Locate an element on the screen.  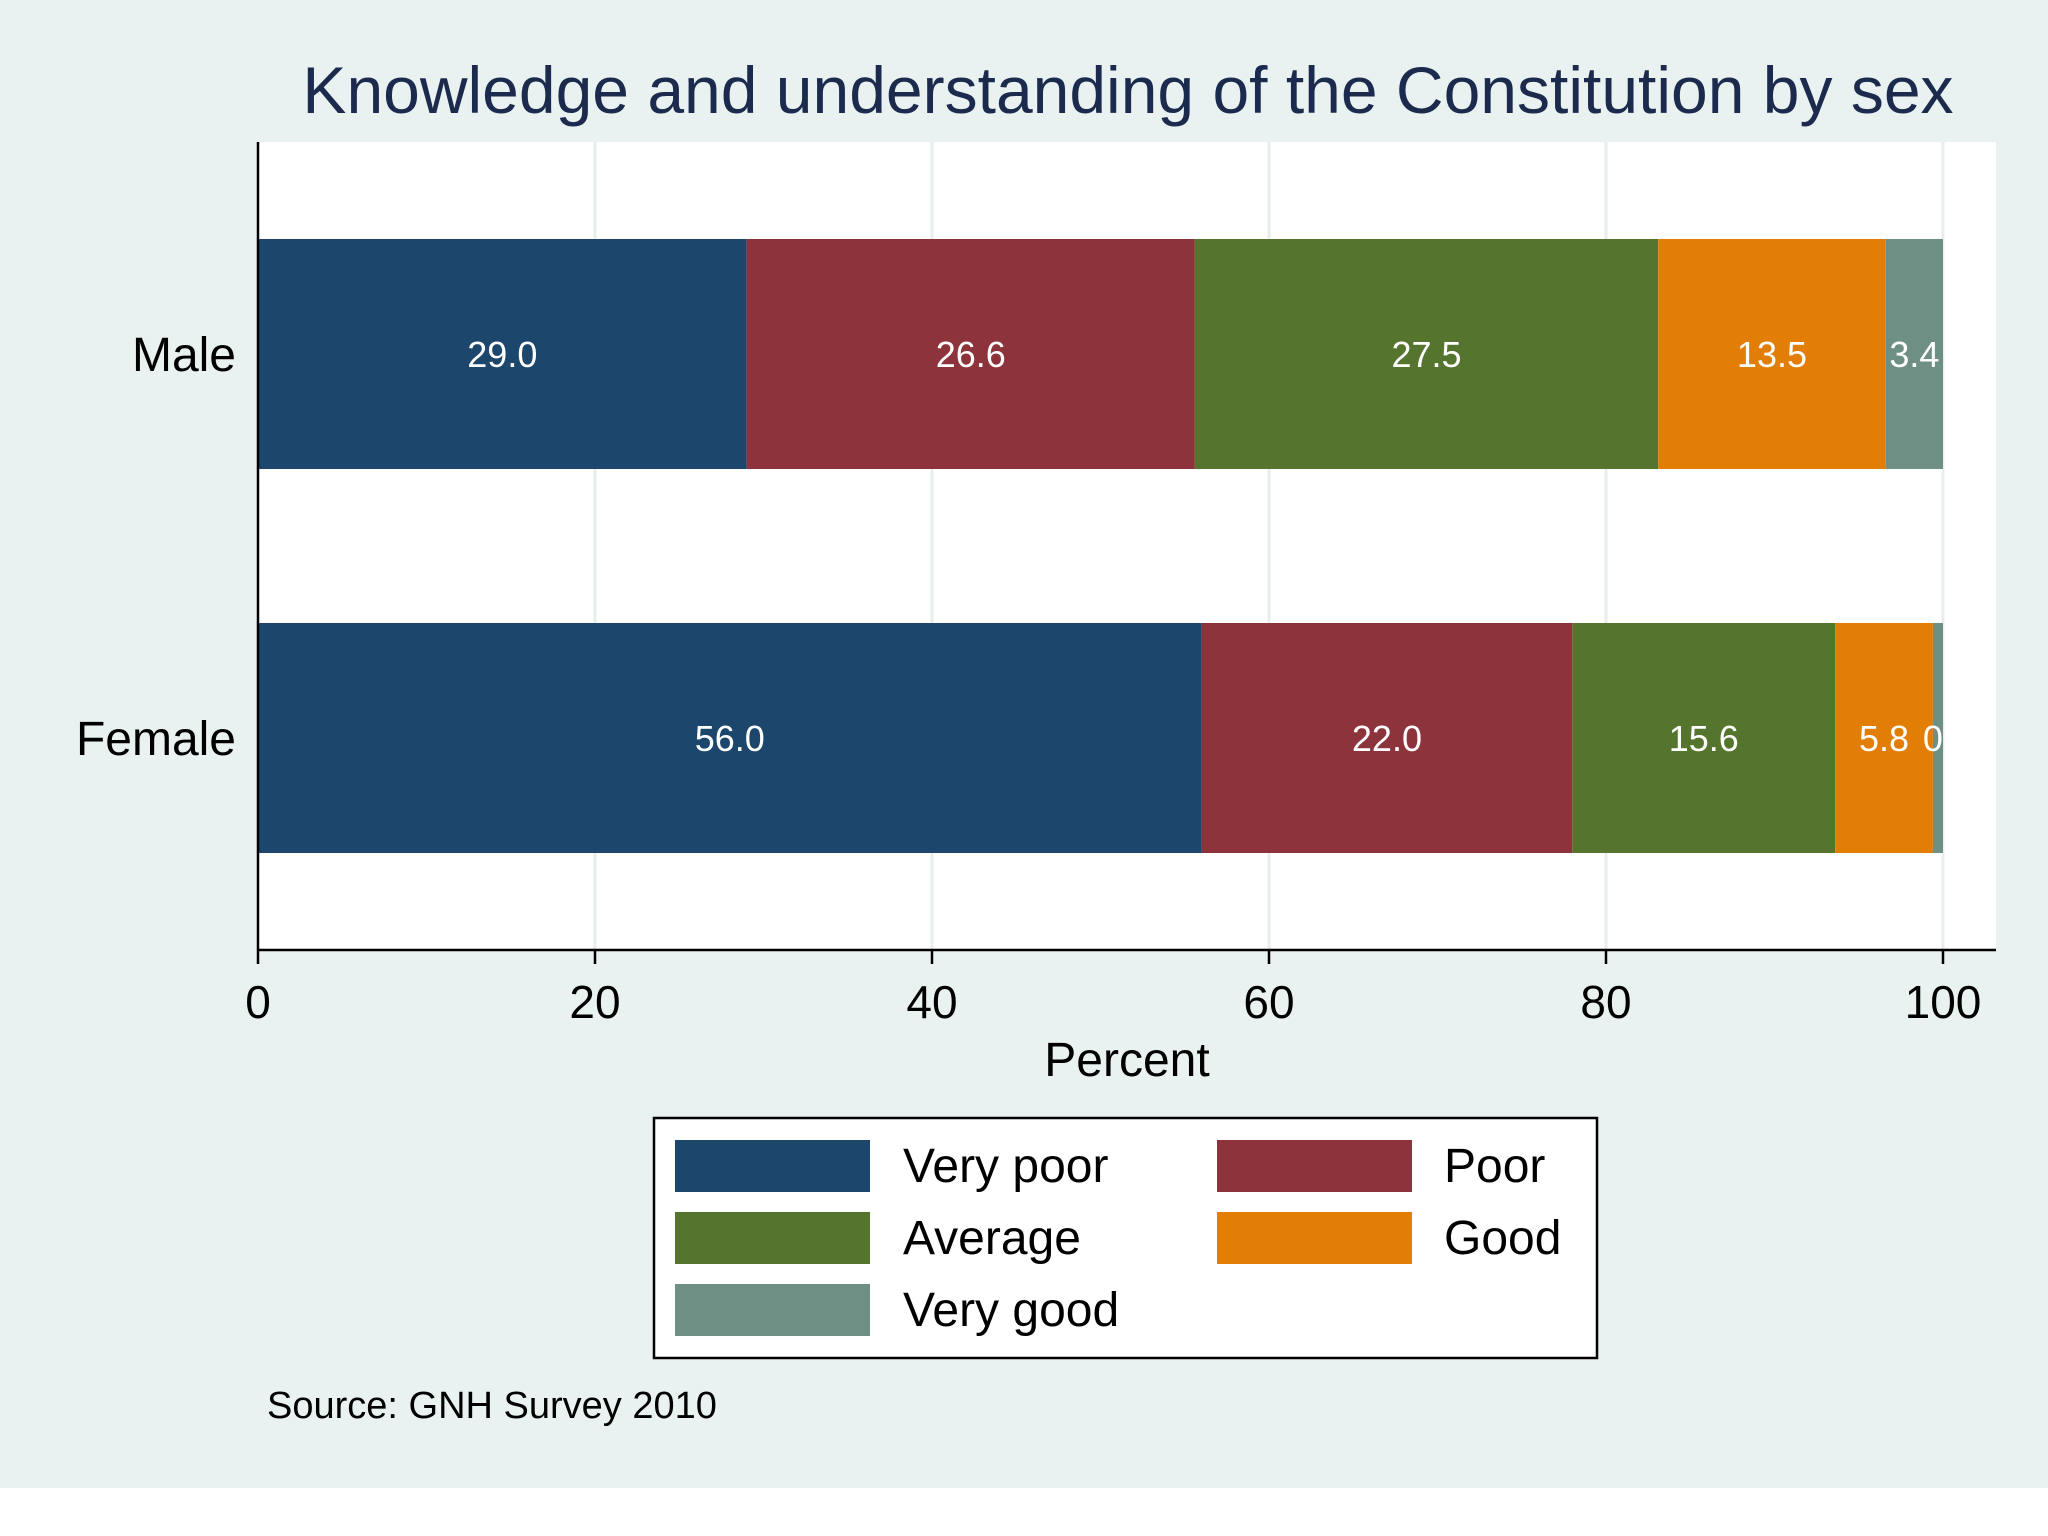
data-label-female-poor: 22.0 is located at coordinates (1387, 738).